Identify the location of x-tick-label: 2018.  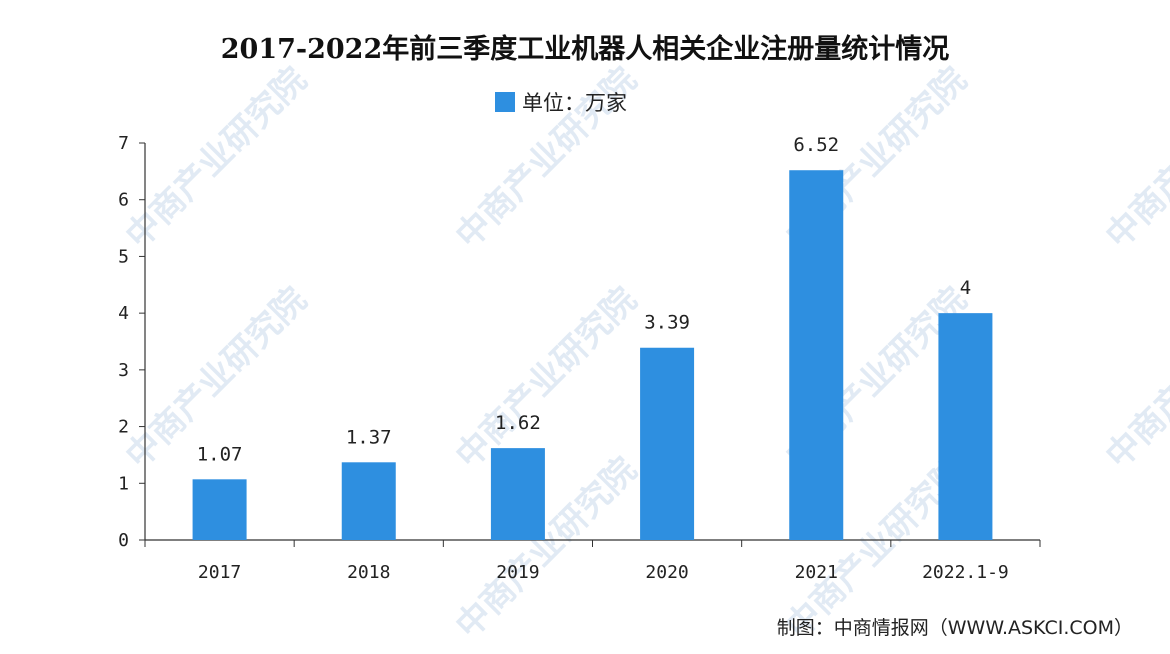
(368, 572).